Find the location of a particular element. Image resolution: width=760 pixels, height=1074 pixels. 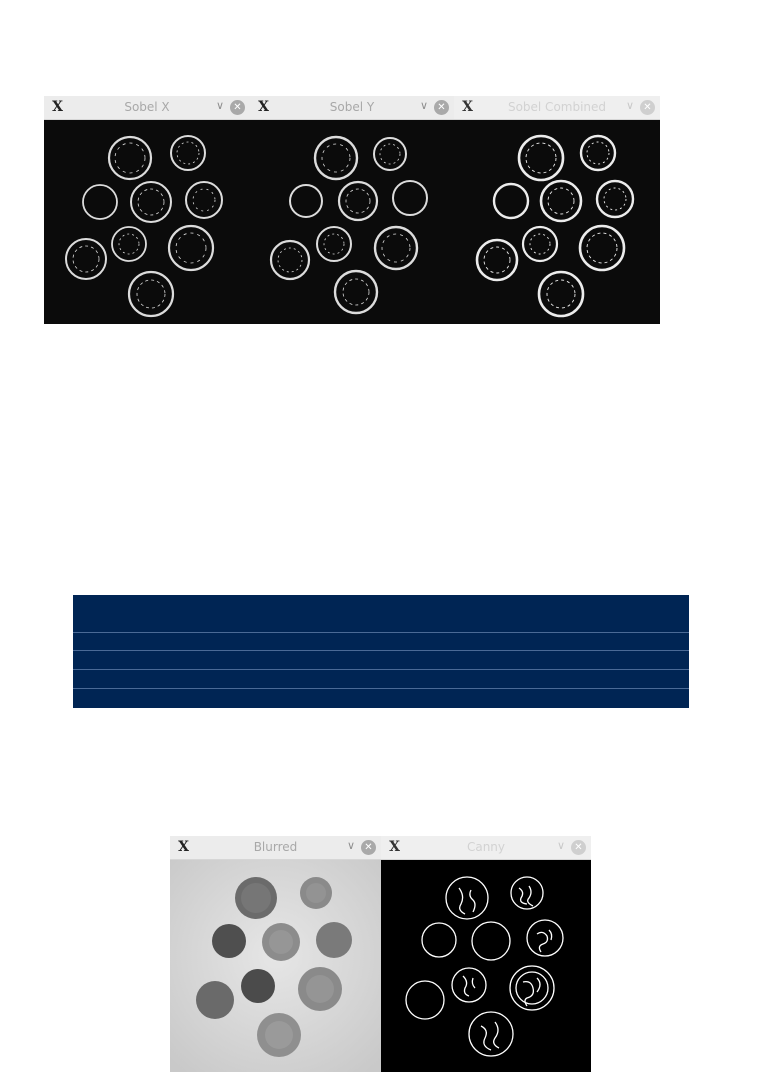

sobel-combined-canvas is located at coordinates (557, 222).